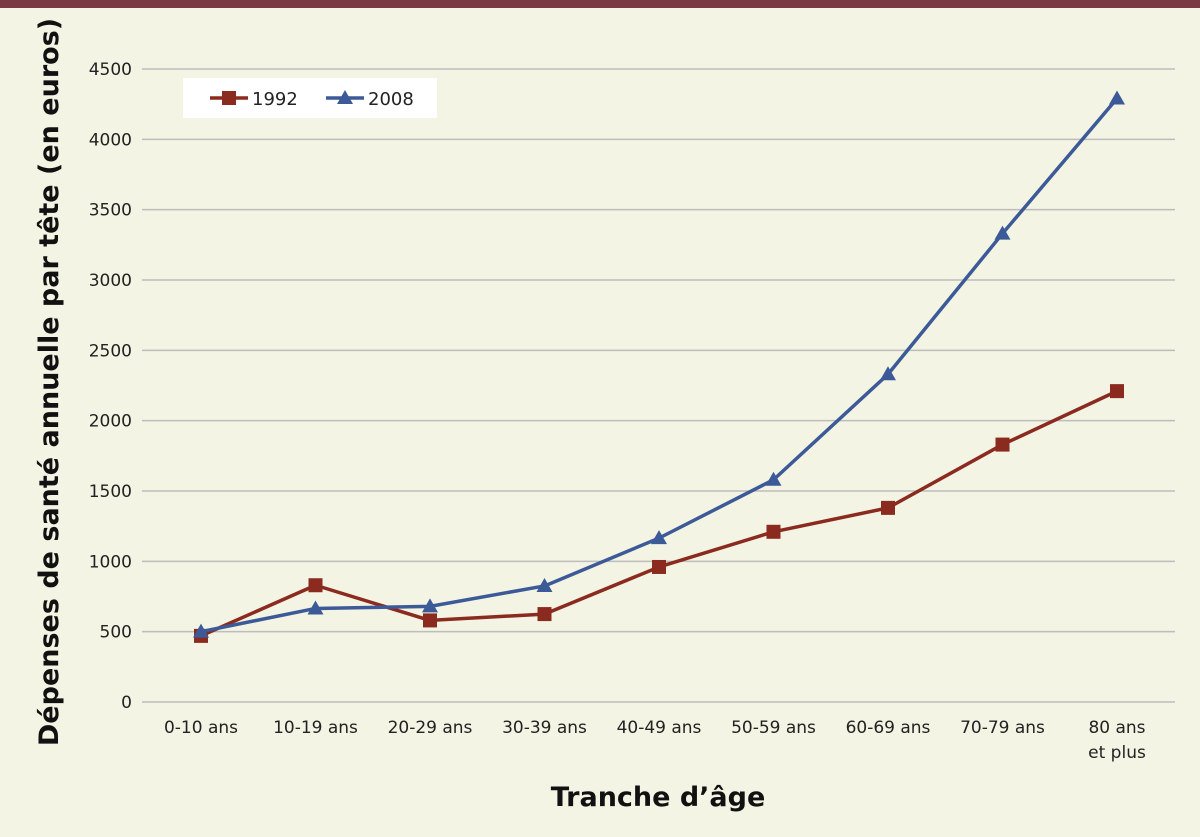 The height and width of the screenshot is (837, 1200). What do you see at coordinates (1116, 728) in the screenshot?
I see `x-tick-label: 80 ans` at bounding box center [1116, 728].